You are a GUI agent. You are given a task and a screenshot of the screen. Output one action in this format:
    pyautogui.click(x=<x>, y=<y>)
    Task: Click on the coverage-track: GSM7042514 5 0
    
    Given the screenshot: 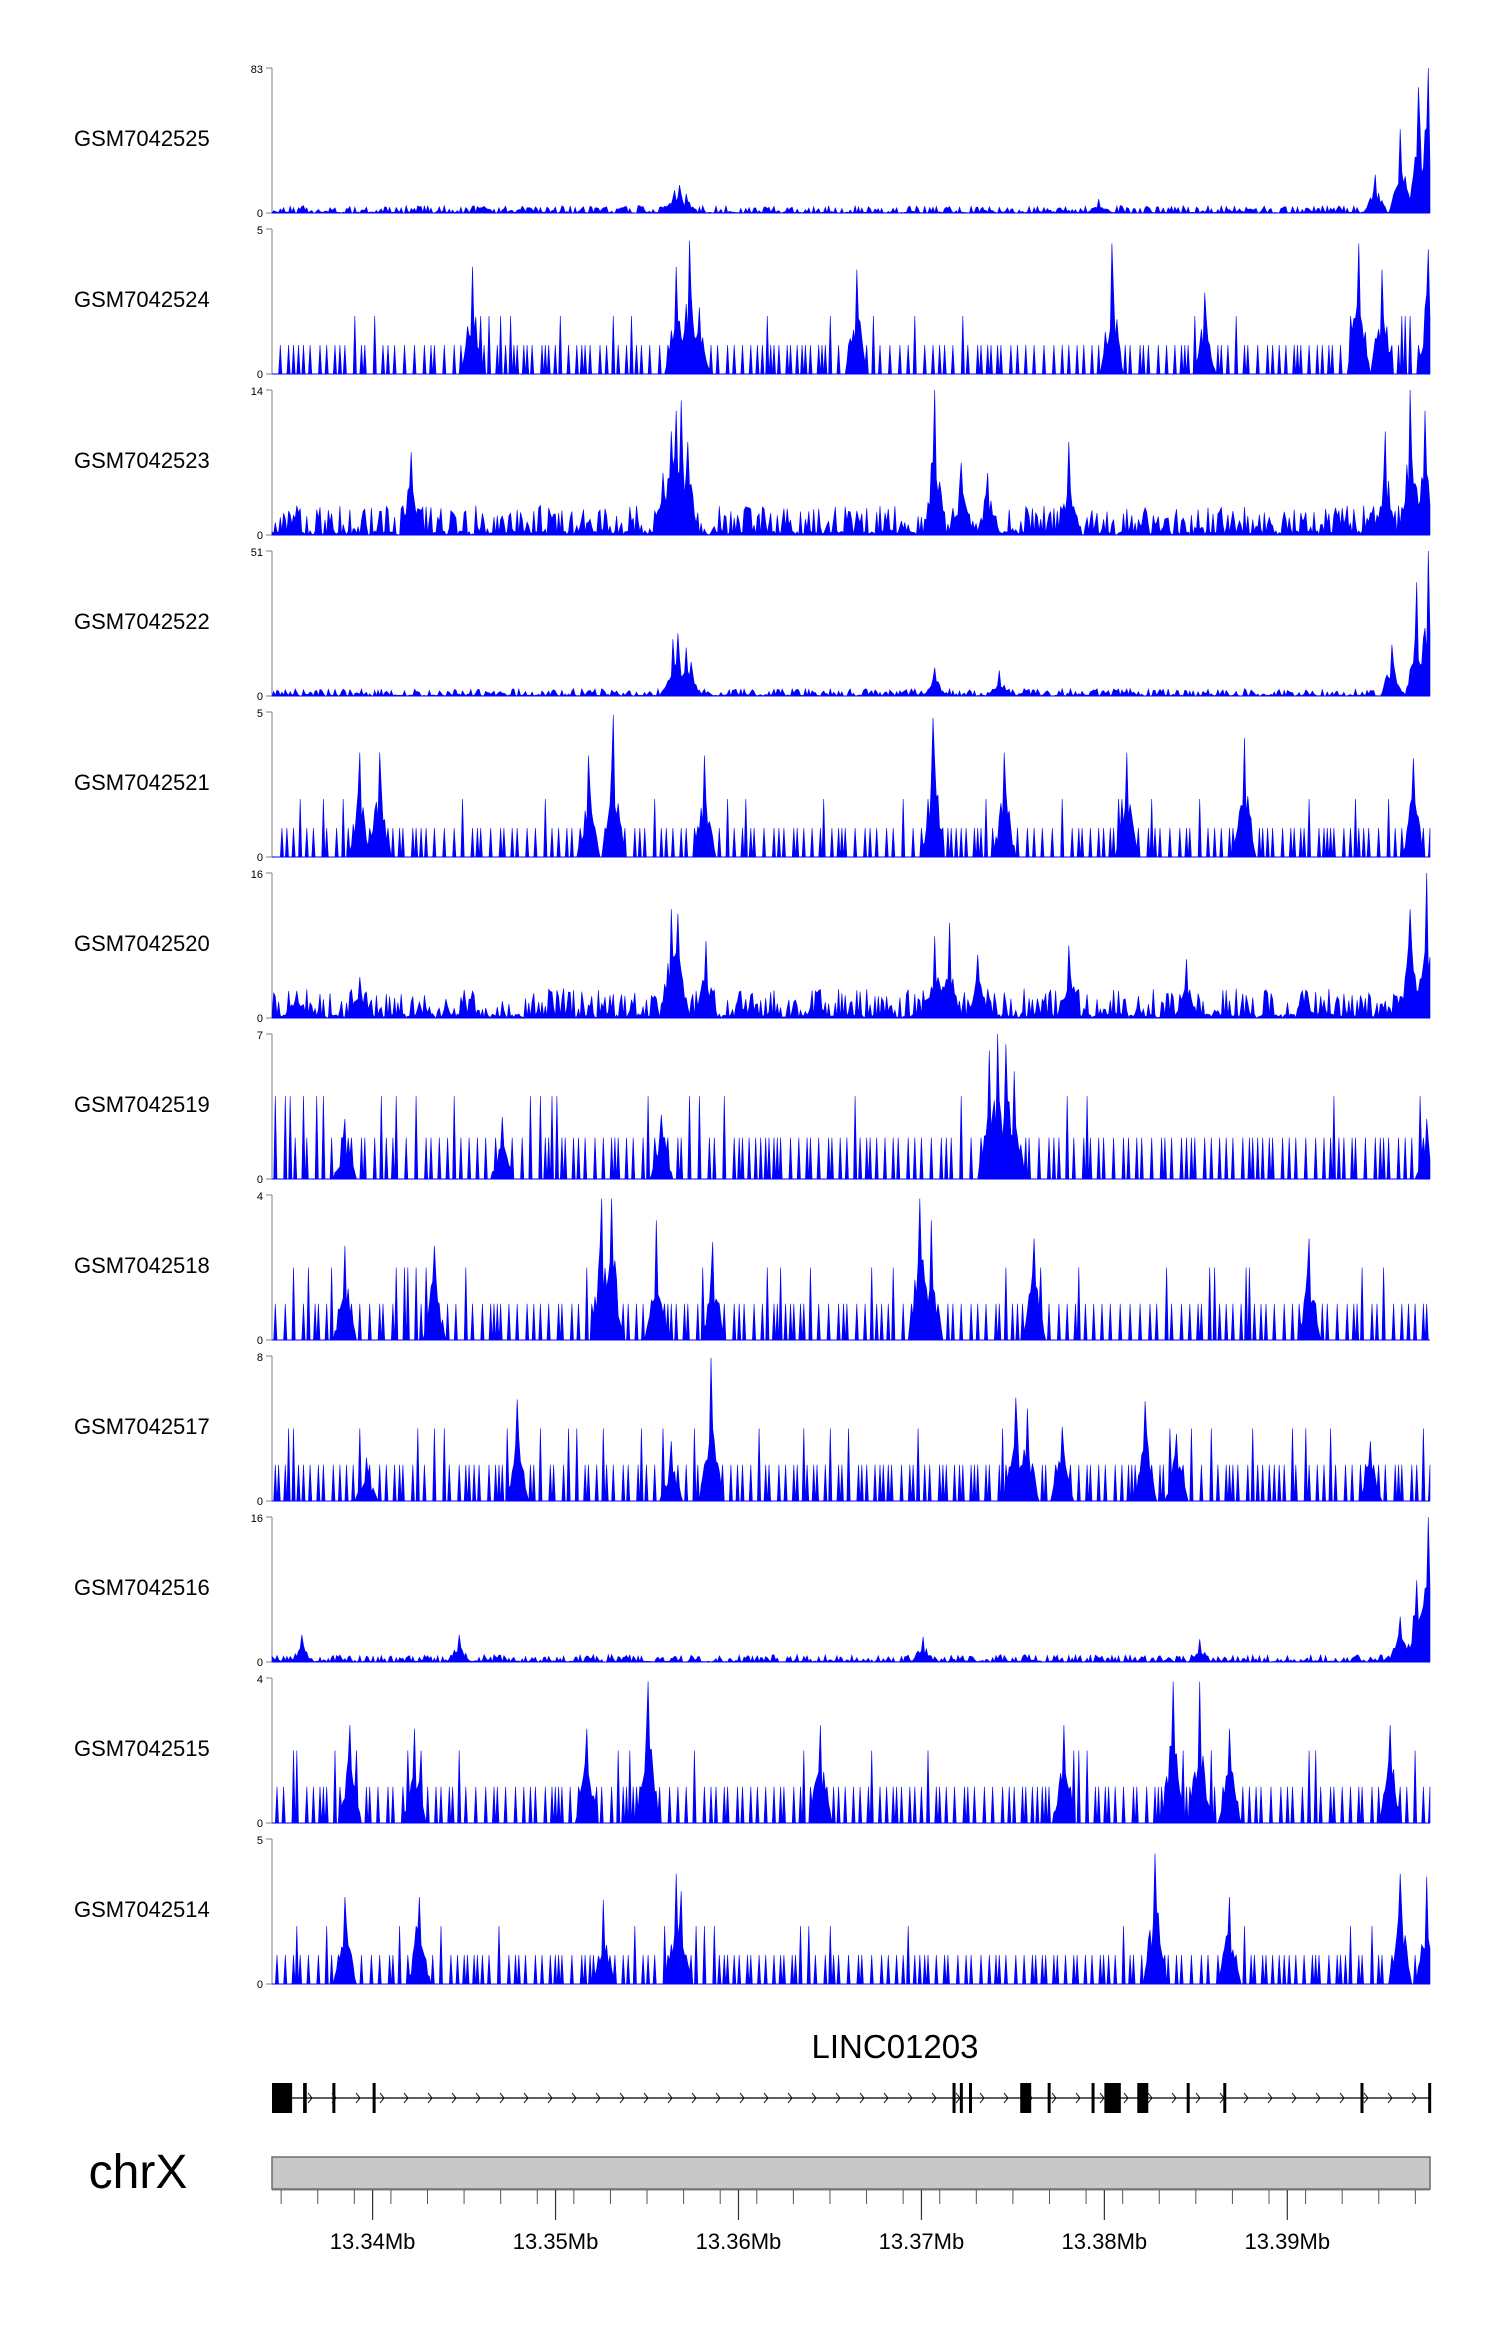 What is the action you would take?
    pyautogui.click(x=752, y=1913)
    